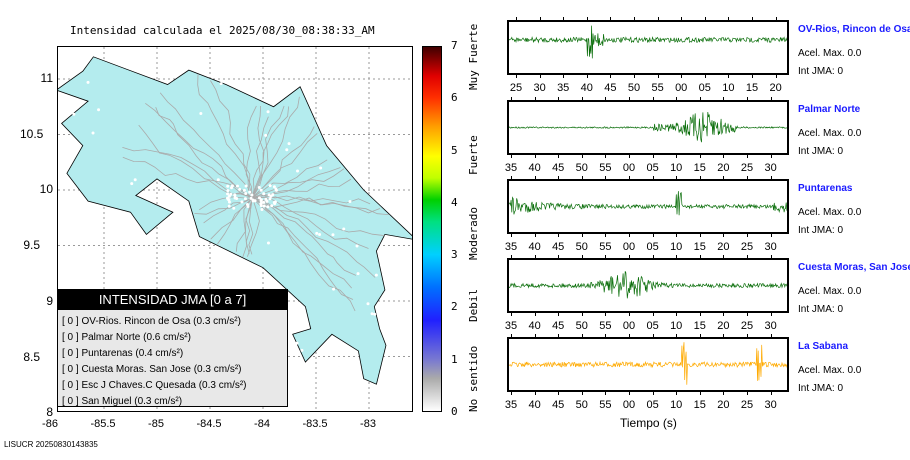 The width and height of the screenshot is (910, 460). I want to click on lat-tick-label: 10.5, so click(32, 133).